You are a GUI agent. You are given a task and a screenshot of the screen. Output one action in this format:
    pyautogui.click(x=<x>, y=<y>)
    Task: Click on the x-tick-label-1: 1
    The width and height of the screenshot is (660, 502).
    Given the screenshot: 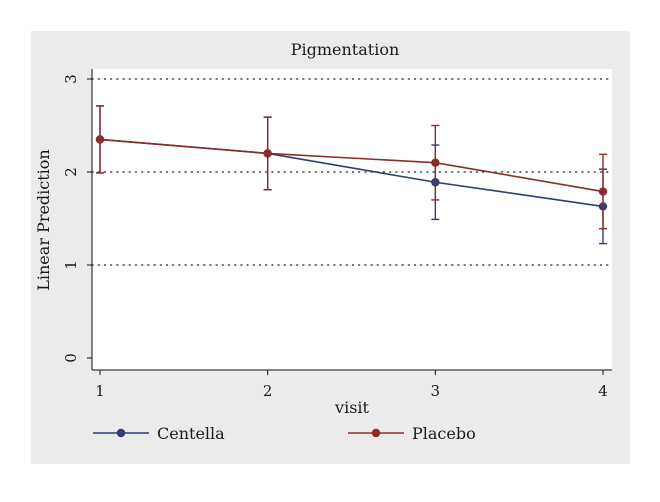 What is the action you would take?
    pyautogui.click(x=100, y=391)
    